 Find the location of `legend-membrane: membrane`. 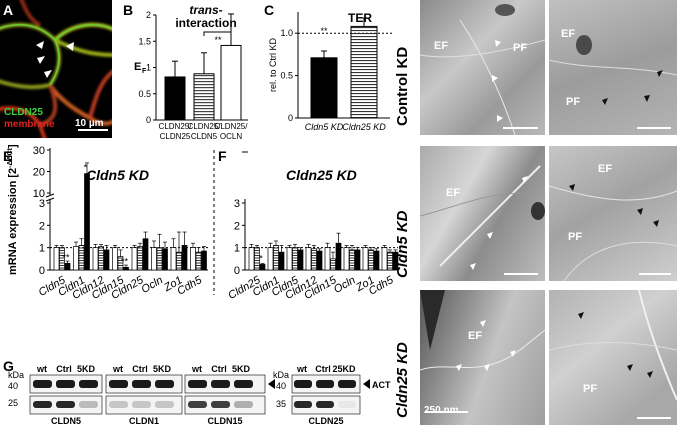

legend-membrane: membrane is located at coordinates (29, 124).